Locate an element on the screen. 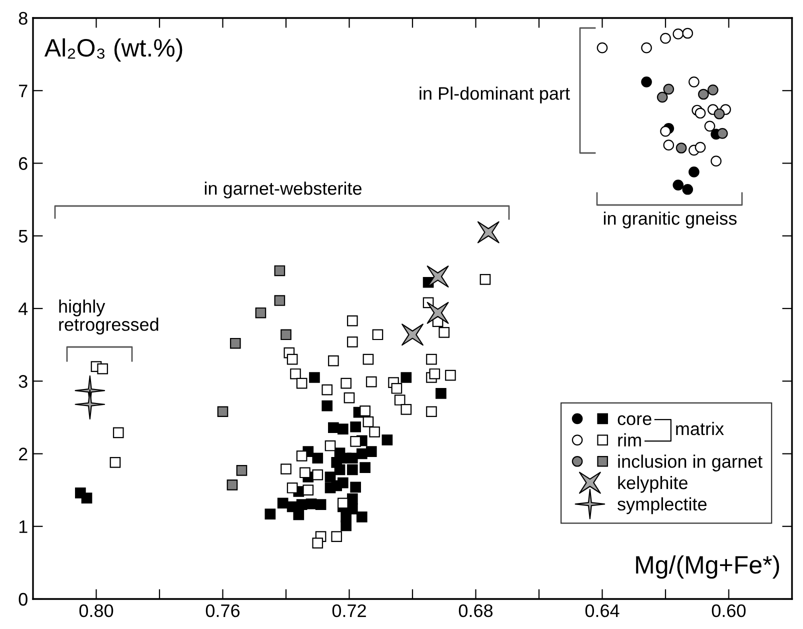 The image size is (803, 629). y-tick-label: 2 is located at coordinates (23, 454).